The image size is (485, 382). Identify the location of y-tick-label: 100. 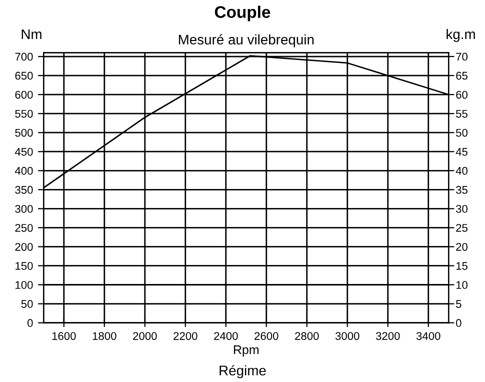
(24, 285).